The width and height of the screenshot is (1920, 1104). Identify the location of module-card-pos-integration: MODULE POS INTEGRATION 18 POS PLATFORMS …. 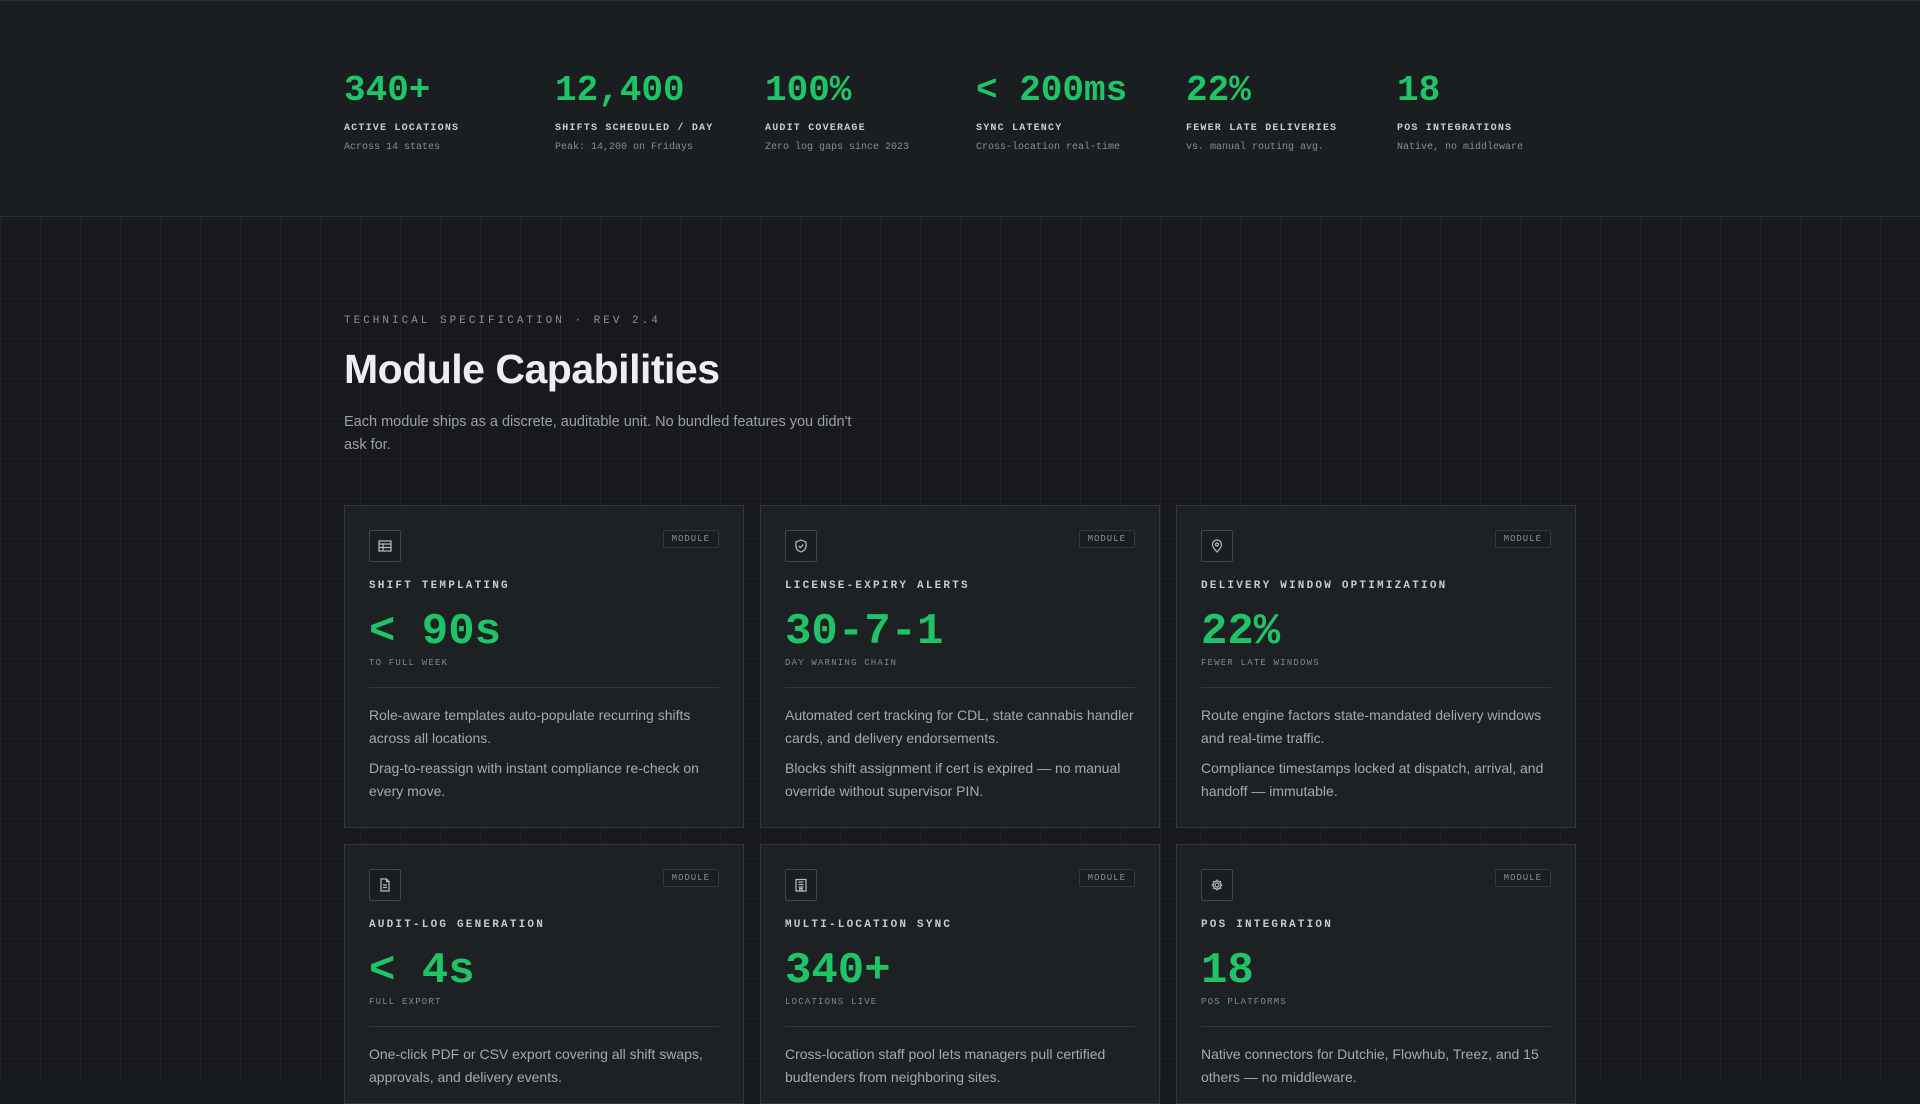
(1376, 974).